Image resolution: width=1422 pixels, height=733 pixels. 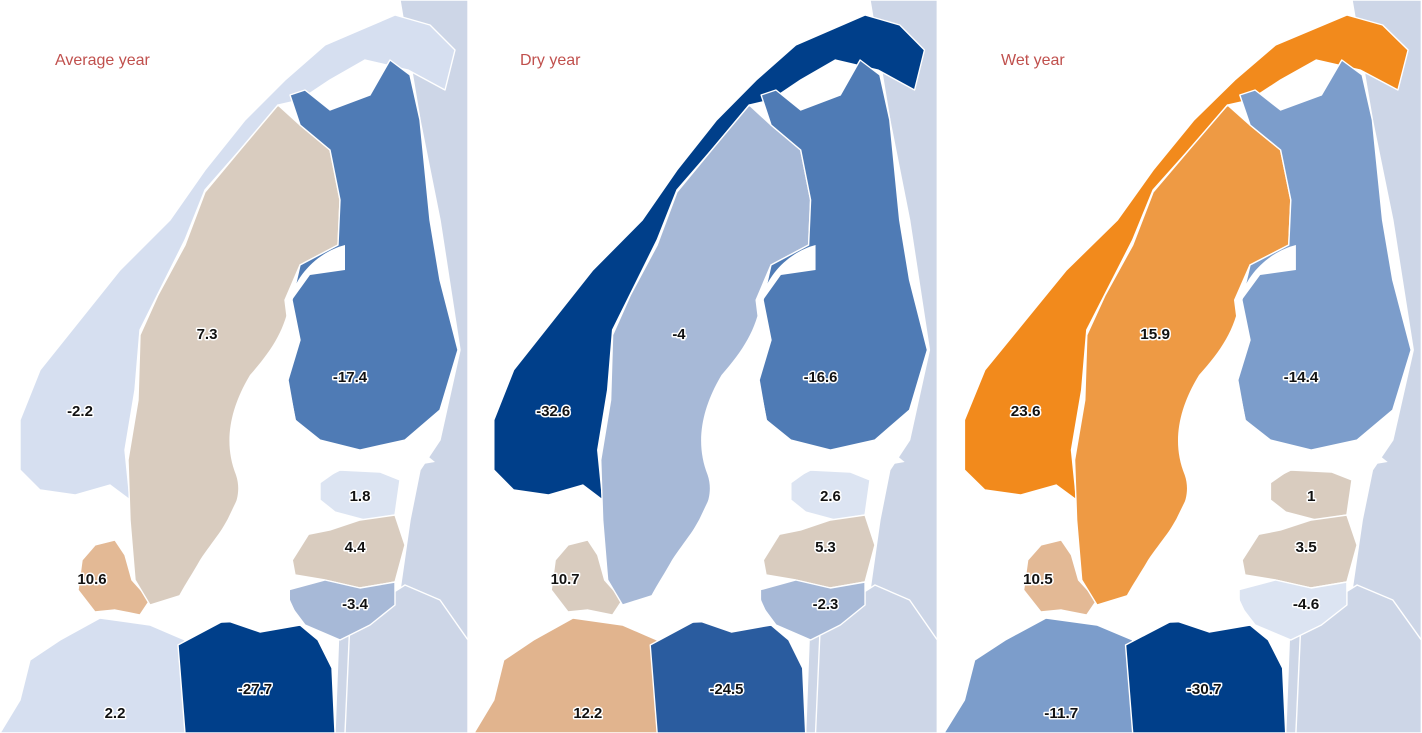 What do you see at coordinates (1311, 496) in the screenshot?
I see `value-label-estonia: 1` at bounding box center [1311, 496].